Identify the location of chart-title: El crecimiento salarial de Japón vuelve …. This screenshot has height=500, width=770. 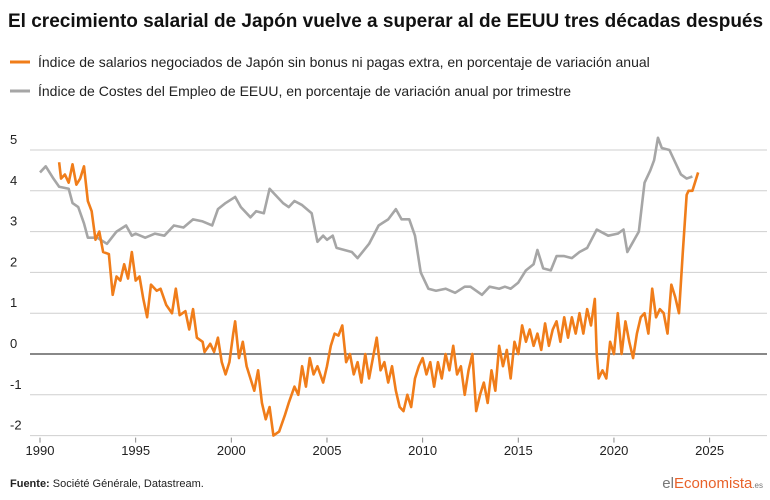
(385, 21).